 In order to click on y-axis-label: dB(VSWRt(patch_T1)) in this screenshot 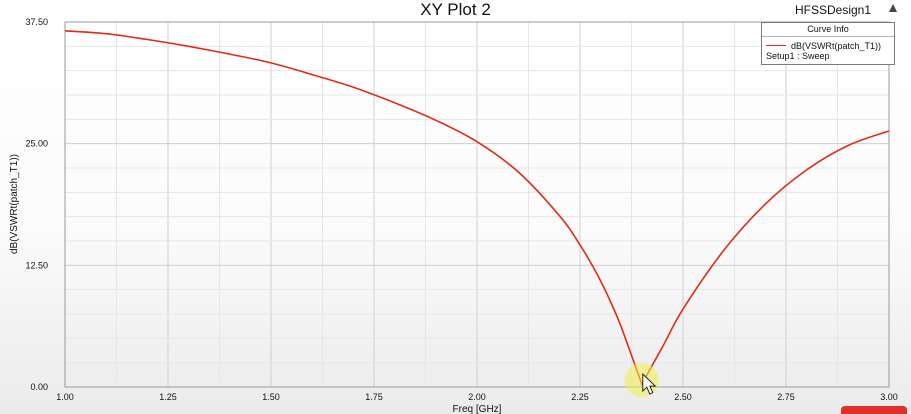, I will do `click(14, 204)`.